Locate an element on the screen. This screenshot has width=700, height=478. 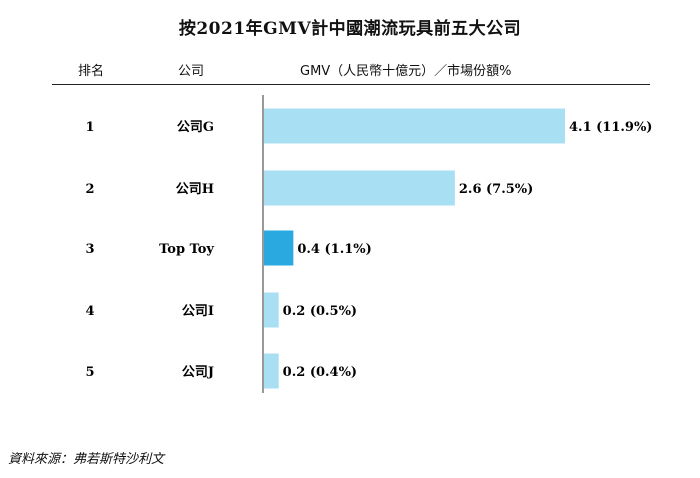
rank-label: 5 is located at coordinates (89, 372).